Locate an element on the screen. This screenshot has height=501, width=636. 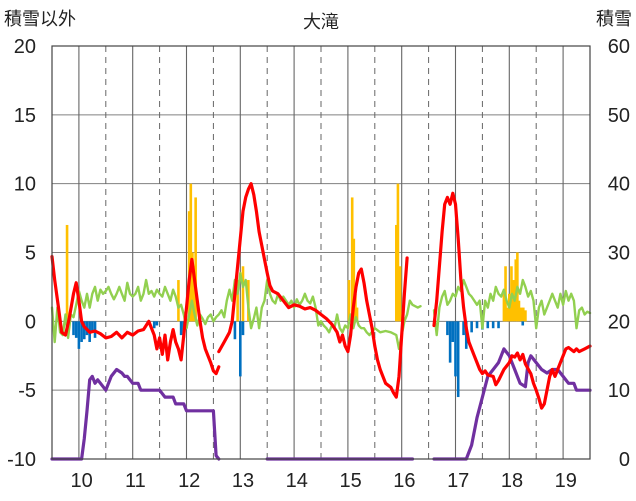
y-left-tick-label: 5 is located at coordinates (30, 254).